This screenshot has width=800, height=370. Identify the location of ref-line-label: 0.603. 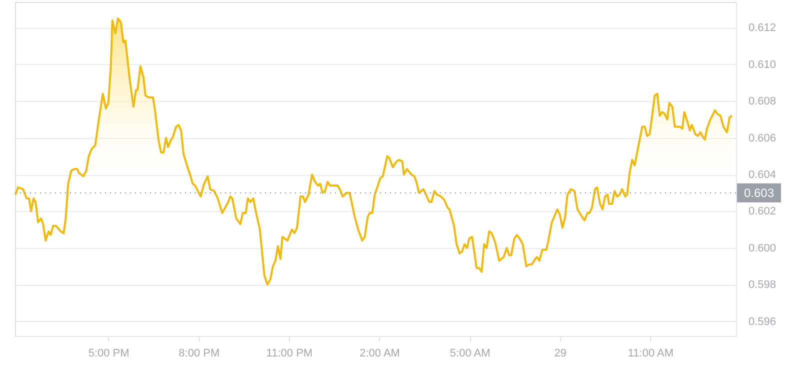
(759, 193).